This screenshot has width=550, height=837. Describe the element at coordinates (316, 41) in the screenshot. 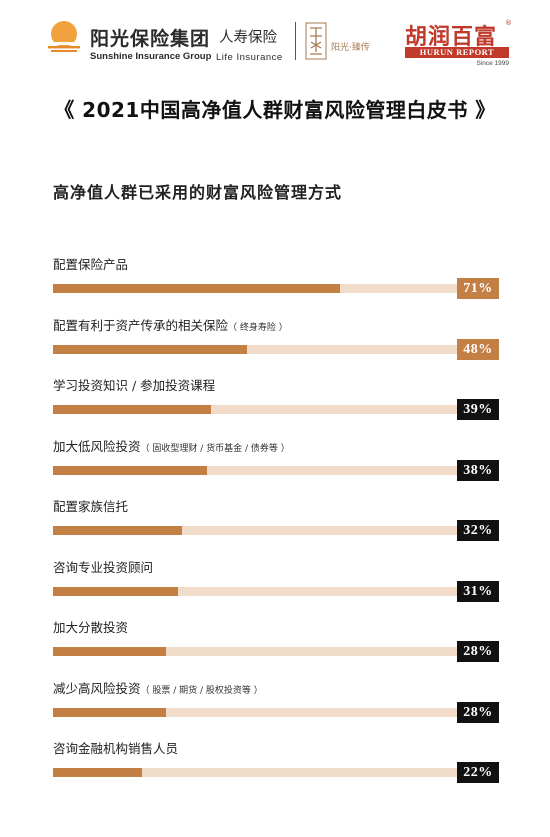

I see `calligraphy-seal-icon` at that location.